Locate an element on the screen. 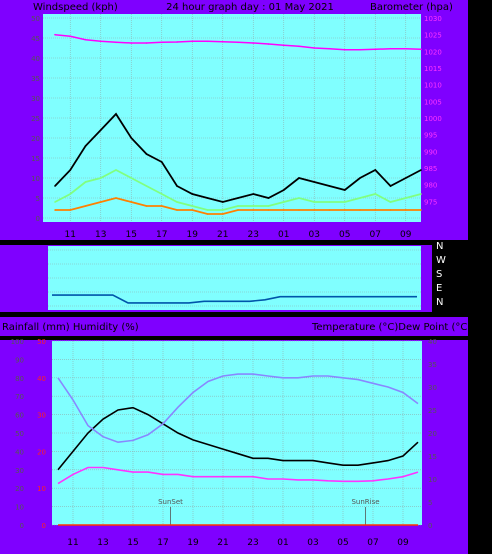 This screenshot has width=492, height=554. wind-x-tick: 19 is located at coordinates (193, 235).